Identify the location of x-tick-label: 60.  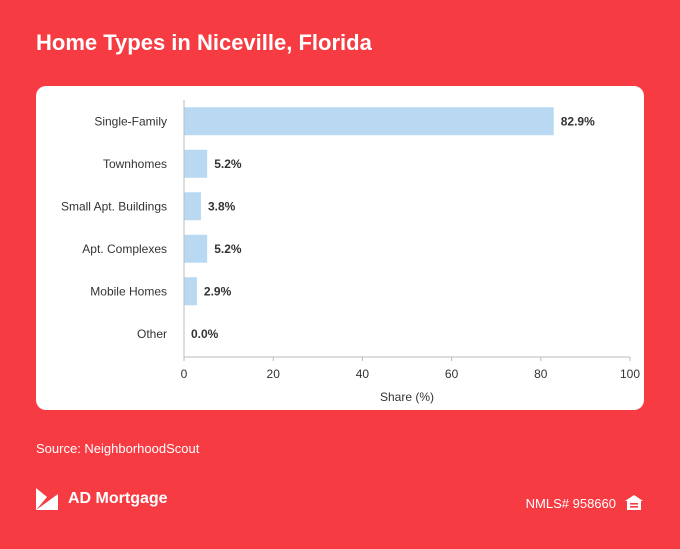
(452, 374).